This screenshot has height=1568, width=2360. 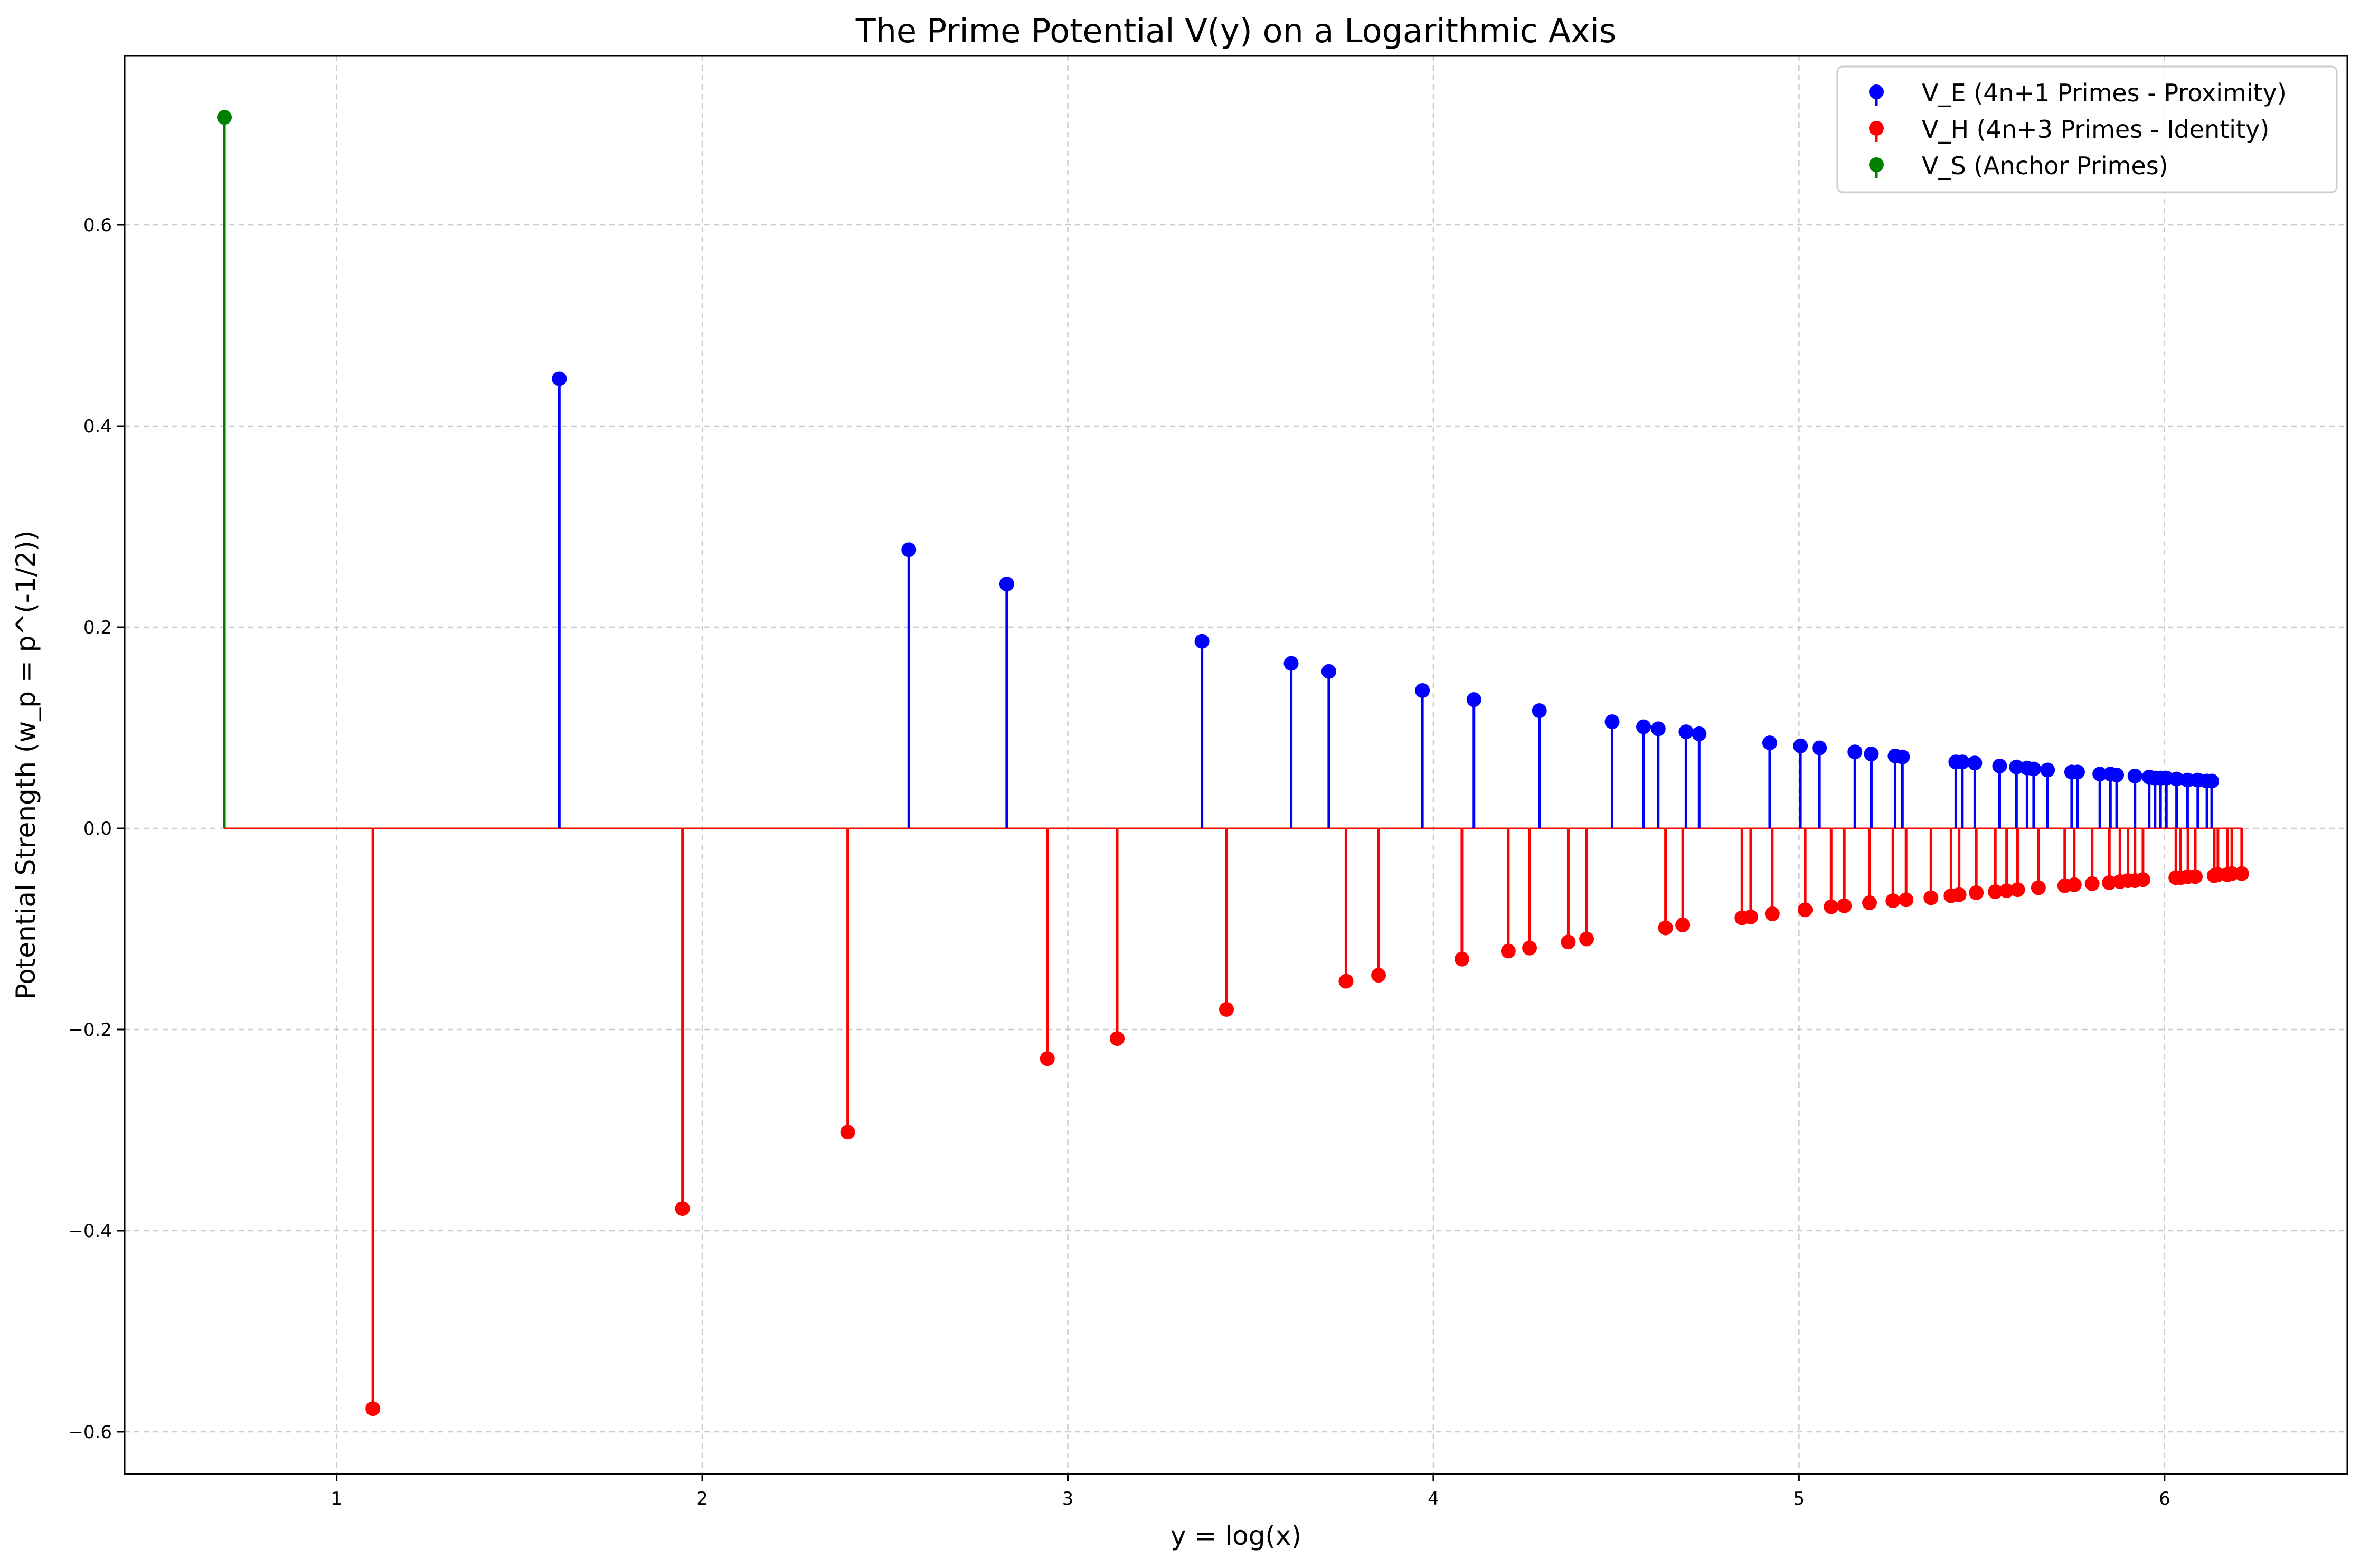 What do you see at coordinates (1799, 1498) in the screenshot?
I see `x-tick-label: 5` at bounding box center [1799, 1498].